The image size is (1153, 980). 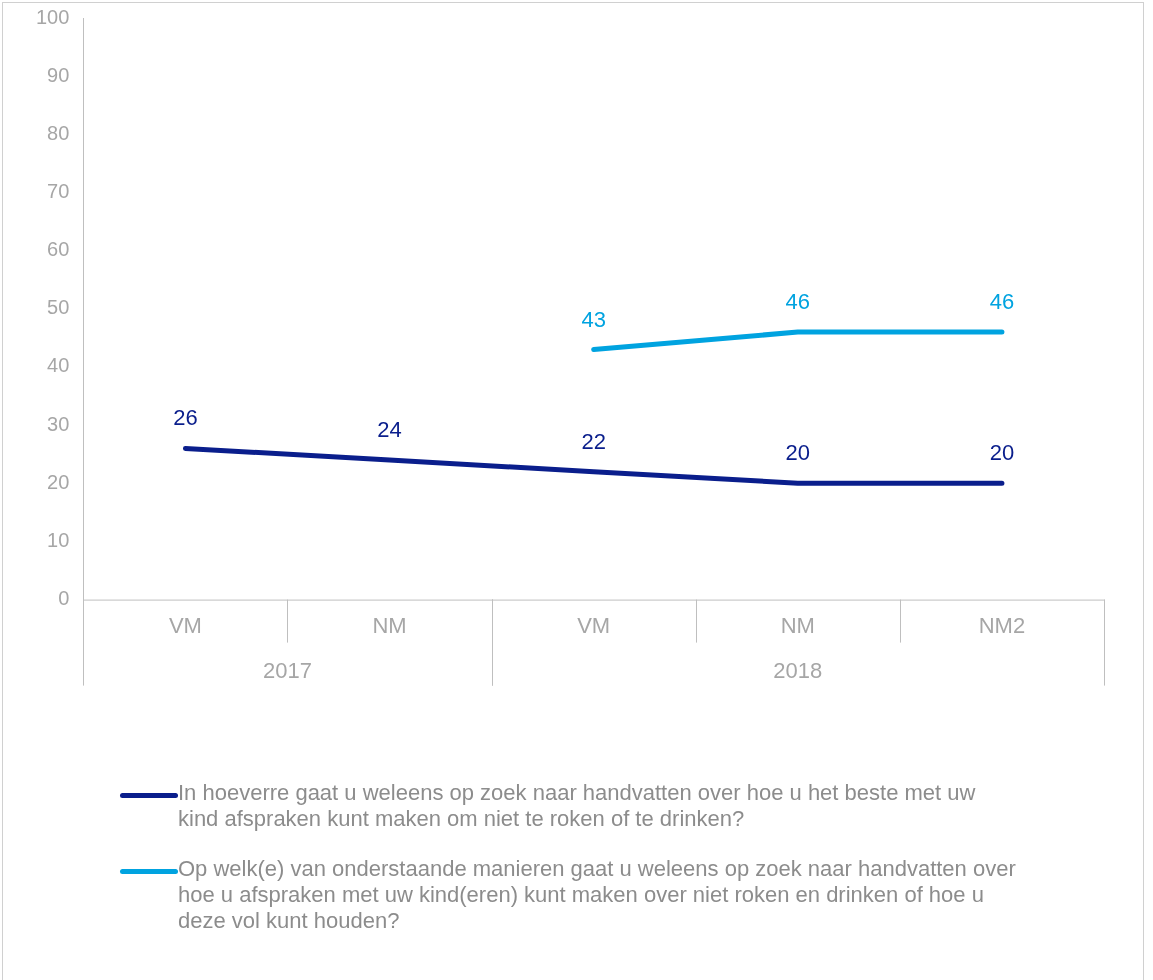 What do you see at coordinates (593, 319) in the screenshot?
I see `data-label: 43` at bounding box center [593, 319].